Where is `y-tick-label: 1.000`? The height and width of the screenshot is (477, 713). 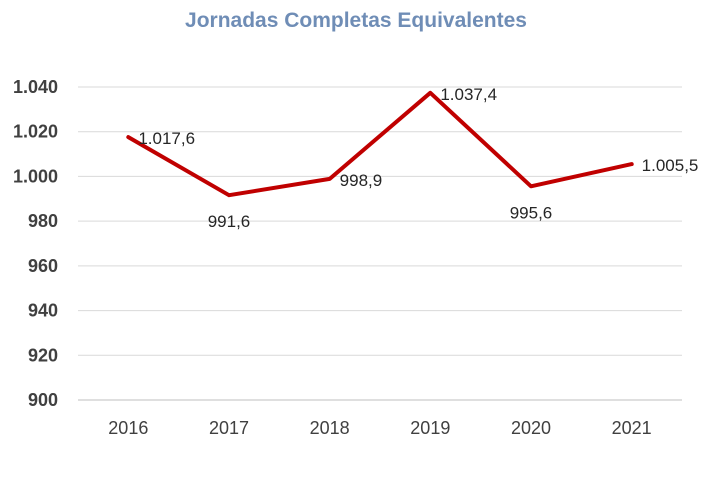 y-tick-label: 1.000 is located at coordinates (35, 176).